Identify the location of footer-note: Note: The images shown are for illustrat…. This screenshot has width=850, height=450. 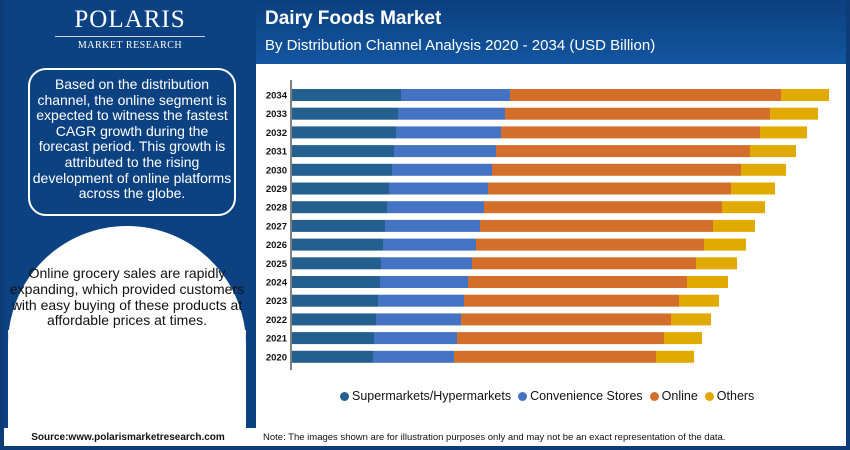
(494, 437).